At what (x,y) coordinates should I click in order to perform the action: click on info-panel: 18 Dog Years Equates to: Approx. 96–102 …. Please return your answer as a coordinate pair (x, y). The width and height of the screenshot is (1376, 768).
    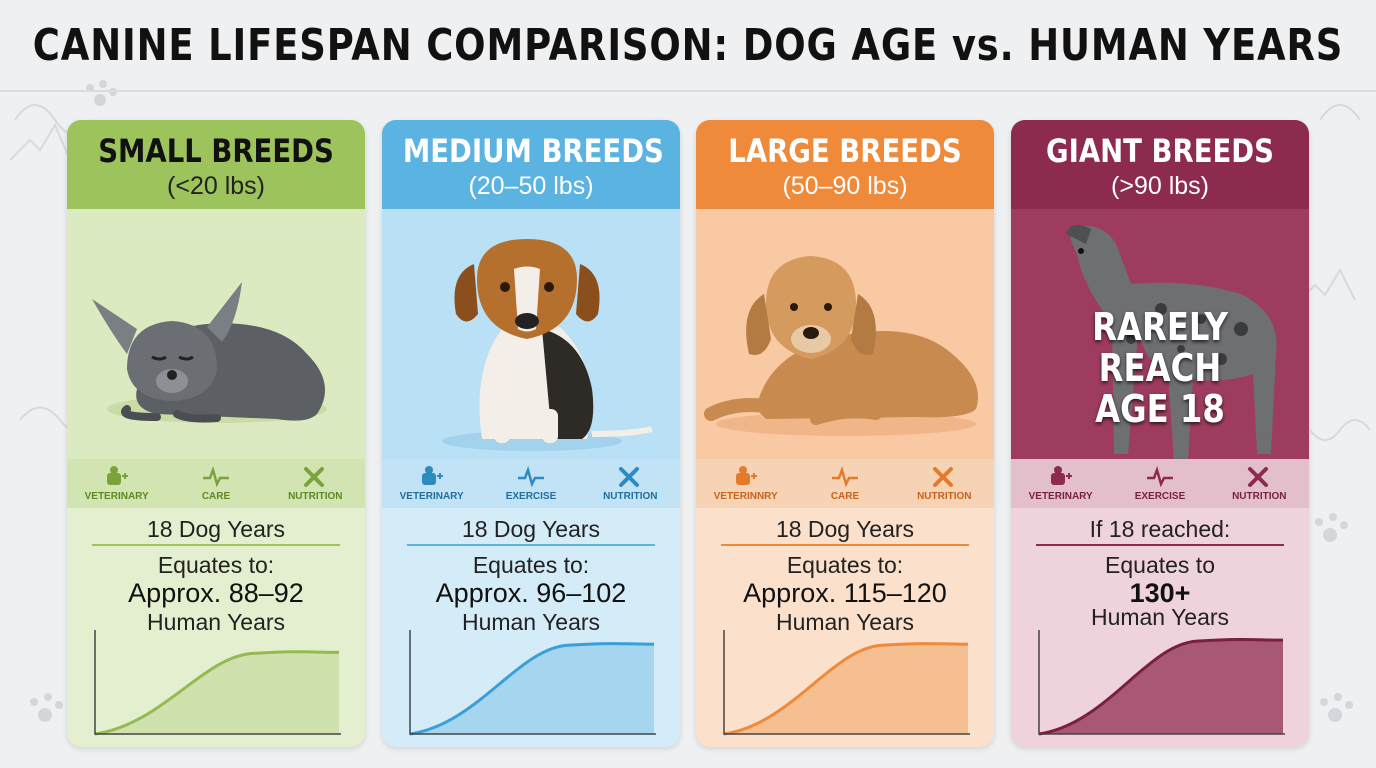
    Looking at the image, I should click on (531, 627).